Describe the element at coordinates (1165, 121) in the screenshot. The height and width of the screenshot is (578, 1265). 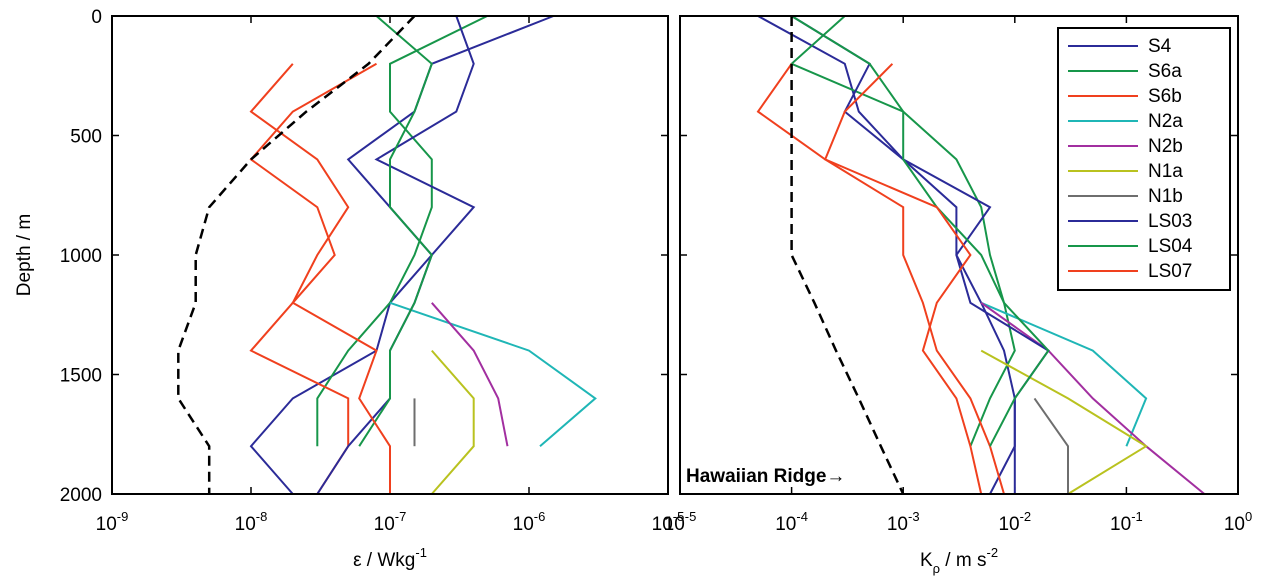
I see `legend-label: N2a` at that location.